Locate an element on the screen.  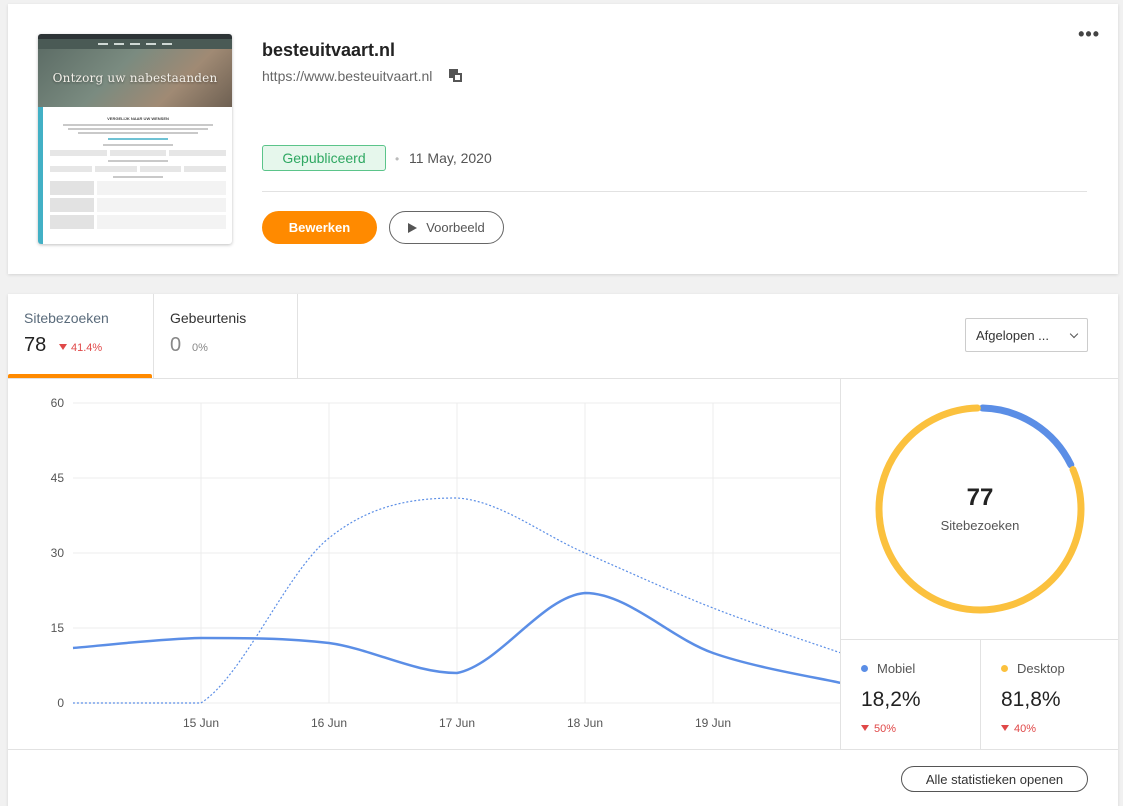
mobile-dot is located at coordinates (864, 668).